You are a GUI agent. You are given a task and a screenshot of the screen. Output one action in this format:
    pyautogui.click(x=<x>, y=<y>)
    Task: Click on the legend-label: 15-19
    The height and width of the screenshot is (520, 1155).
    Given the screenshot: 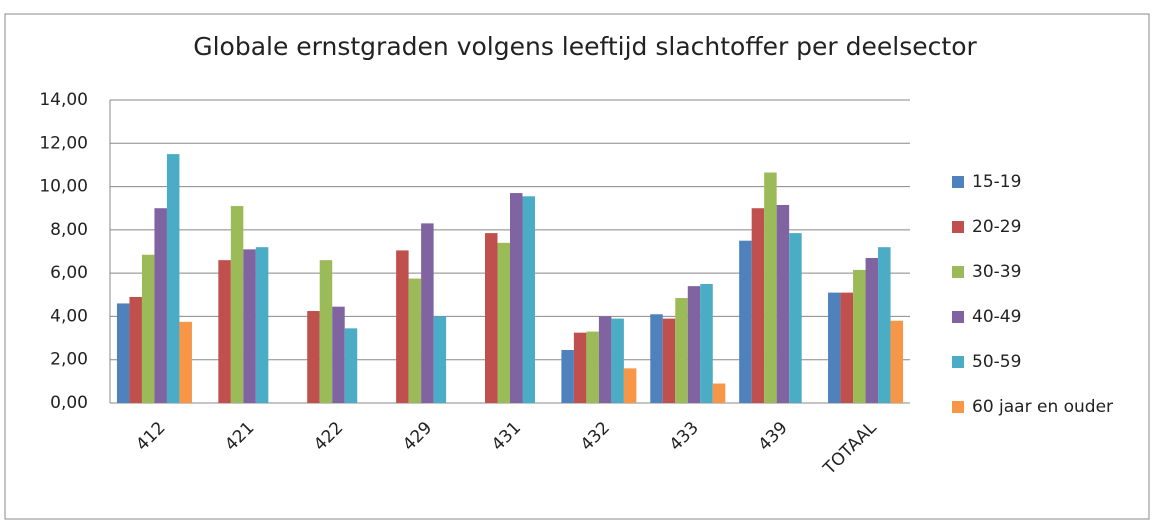 What is the action you would take?
    pyautogui.click(x=996, y=182)
    